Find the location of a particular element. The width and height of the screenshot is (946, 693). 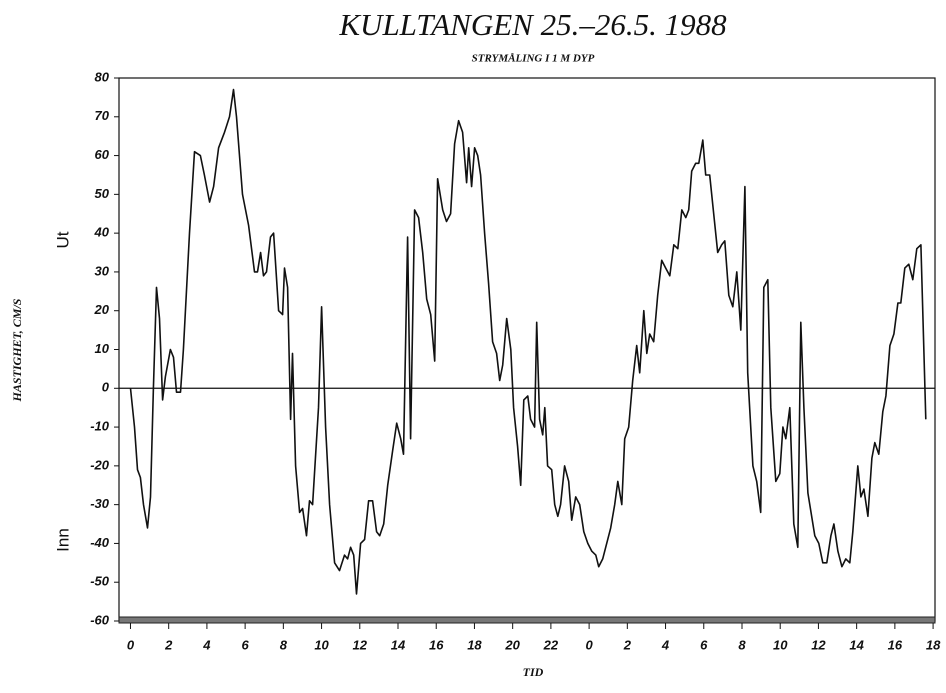

y-axis-label: HASTIGHET, CM/S is located at coordinates (17, 350).